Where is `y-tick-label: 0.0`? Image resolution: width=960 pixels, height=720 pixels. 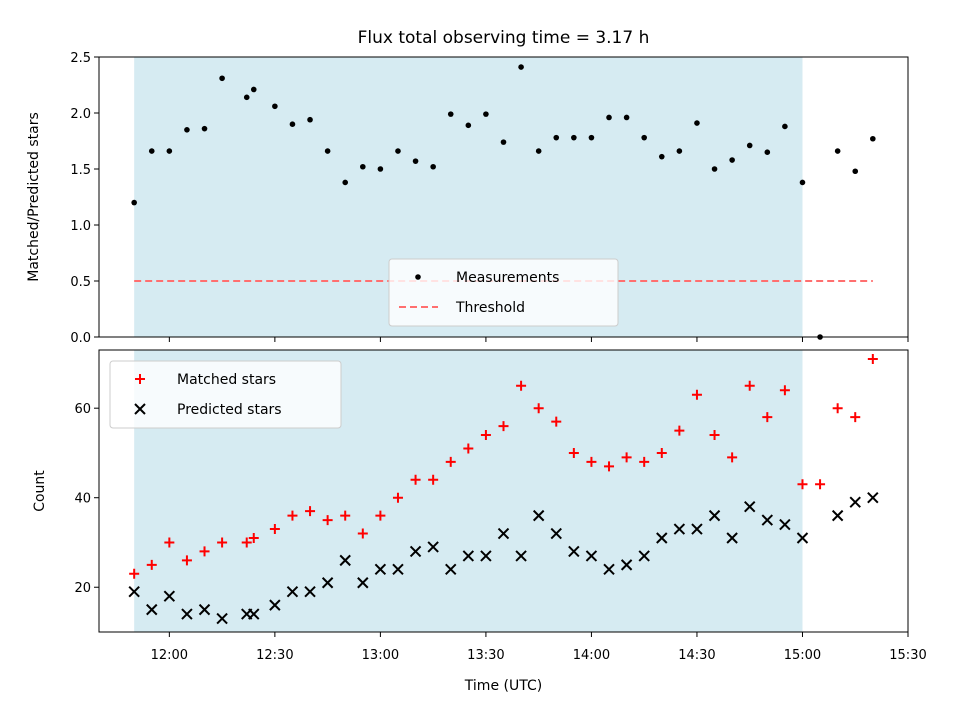 y-tick-label: 0.0 is located at coordinates (80, 338).